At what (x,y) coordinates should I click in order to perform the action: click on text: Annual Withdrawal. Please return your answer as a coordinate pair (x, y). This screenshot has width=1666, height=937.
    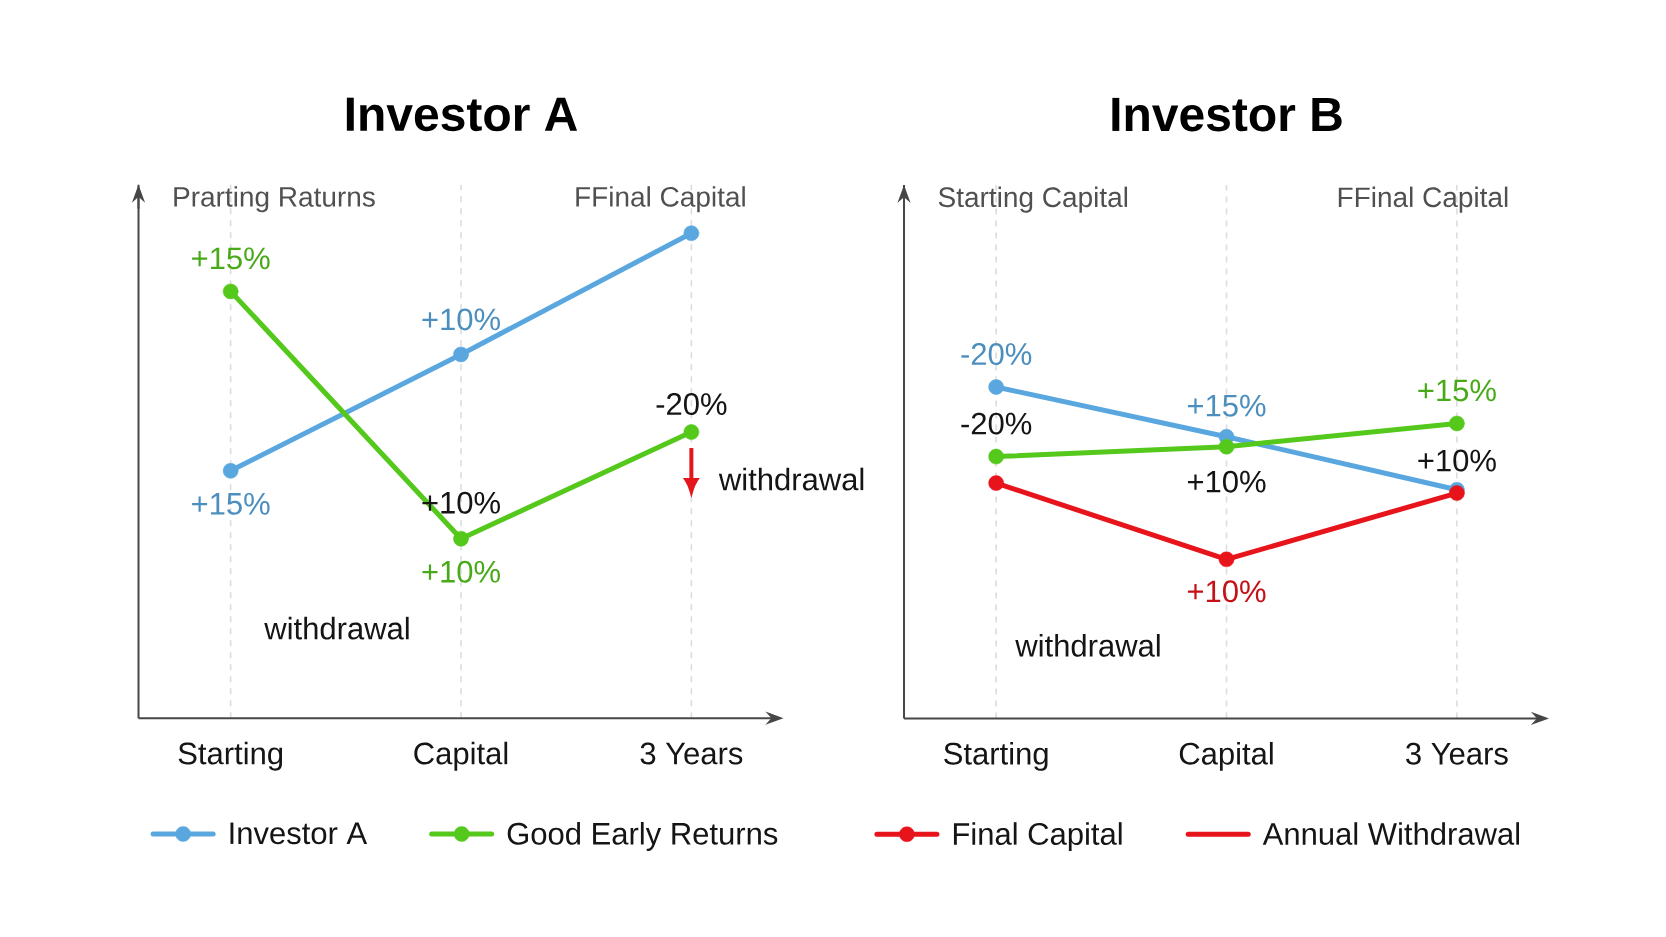
    Looking at the image, I should click on (1390, 833).